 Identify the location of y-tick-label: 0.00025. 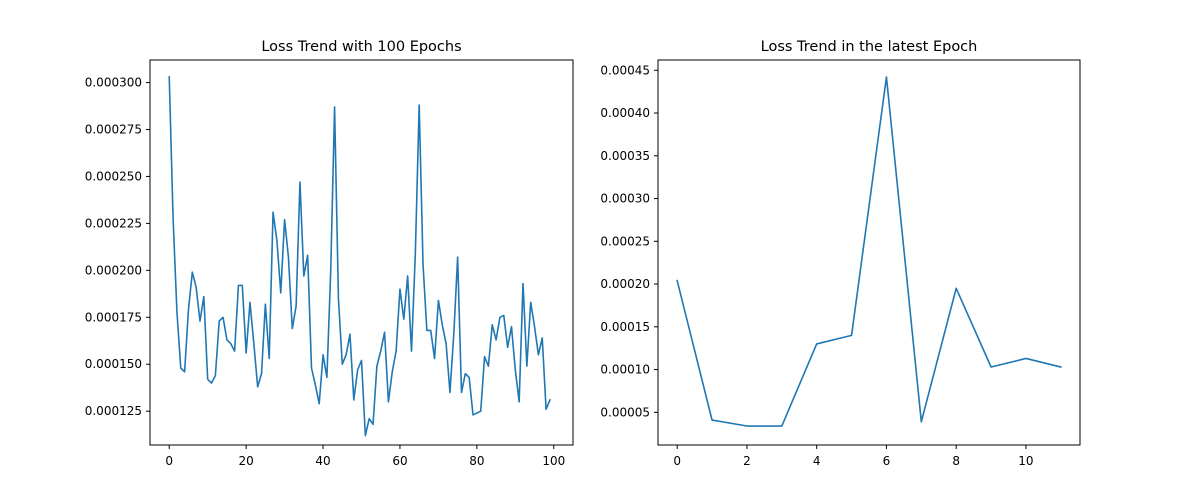
(625, 241).